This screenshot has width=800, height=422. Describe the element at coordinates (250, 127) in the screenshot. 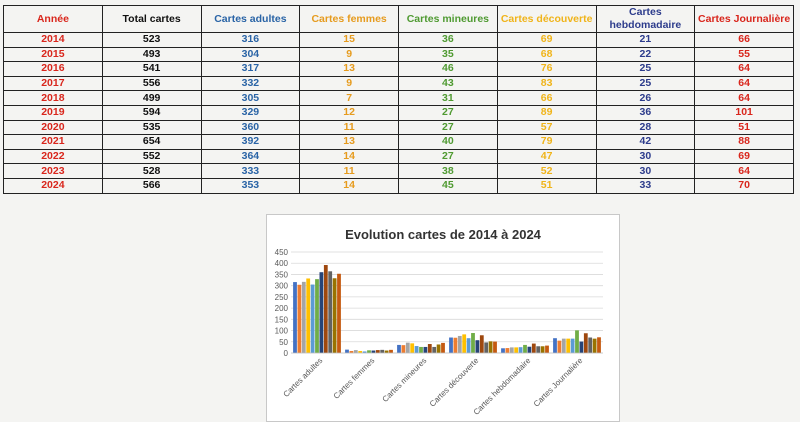

I see `cell-adultes: 360` at that location.